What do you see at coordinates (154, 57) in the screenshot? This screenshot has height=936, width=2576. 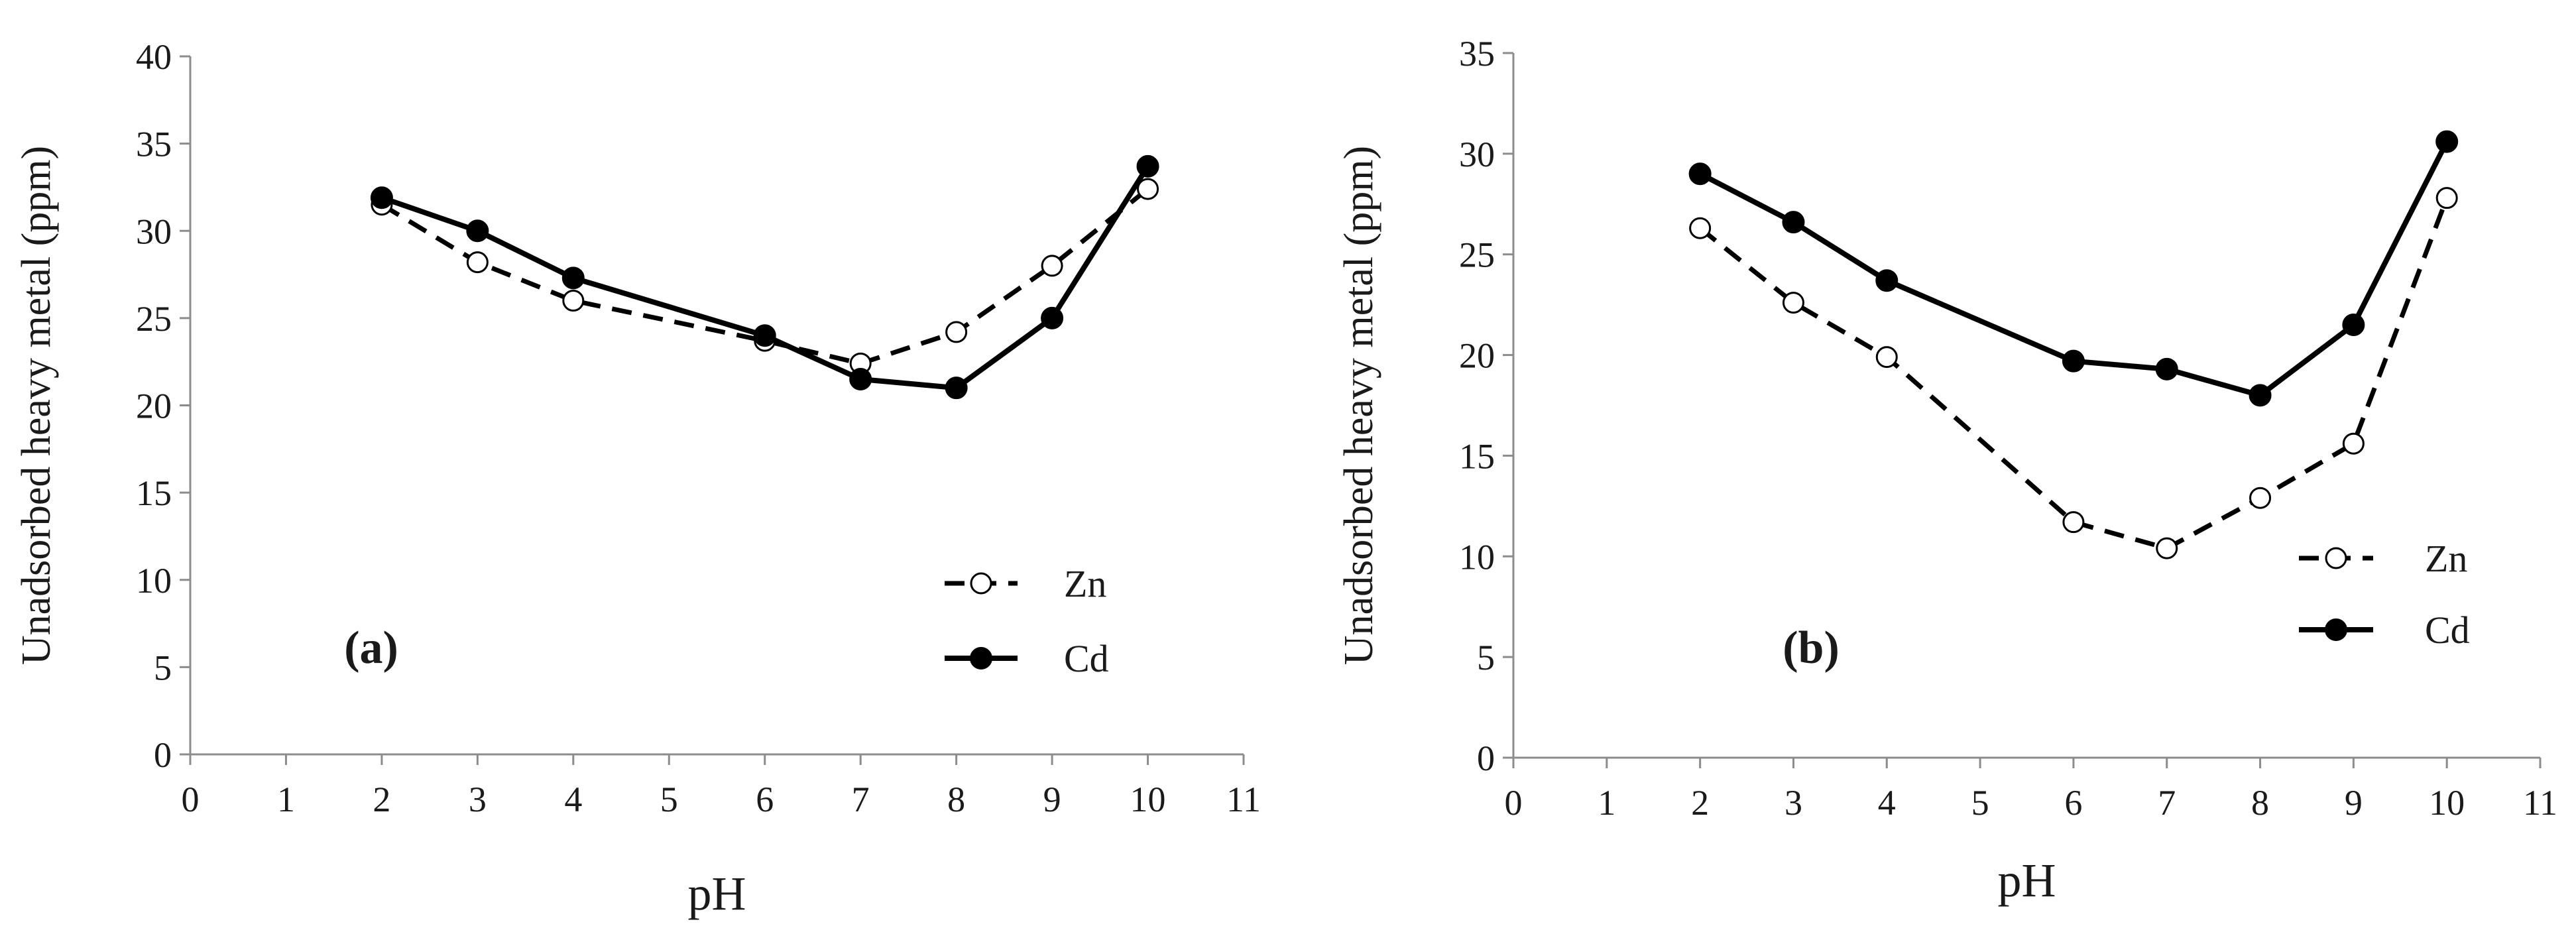 I see `y-tick-label: 40` at bounding box center [154, 57].